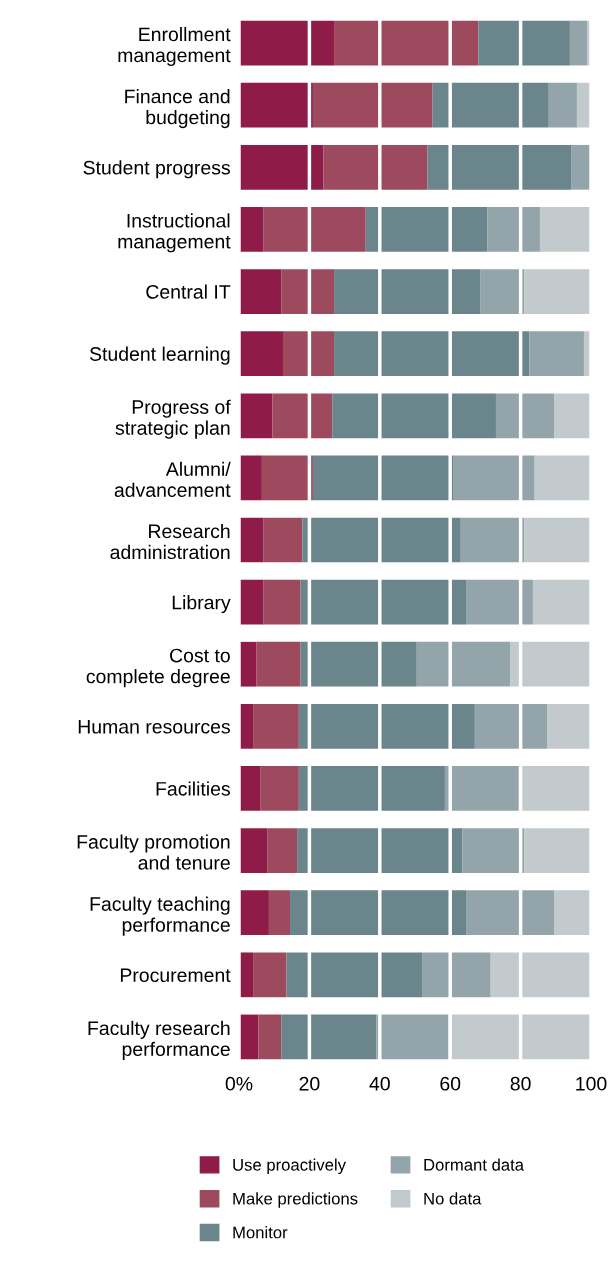 This screenshot has height=1283, width=612. What do you see at coordinates (309, 1083) in the screenshot?
I see `x-tick-label: 20` at bounding box center [309, 1083].